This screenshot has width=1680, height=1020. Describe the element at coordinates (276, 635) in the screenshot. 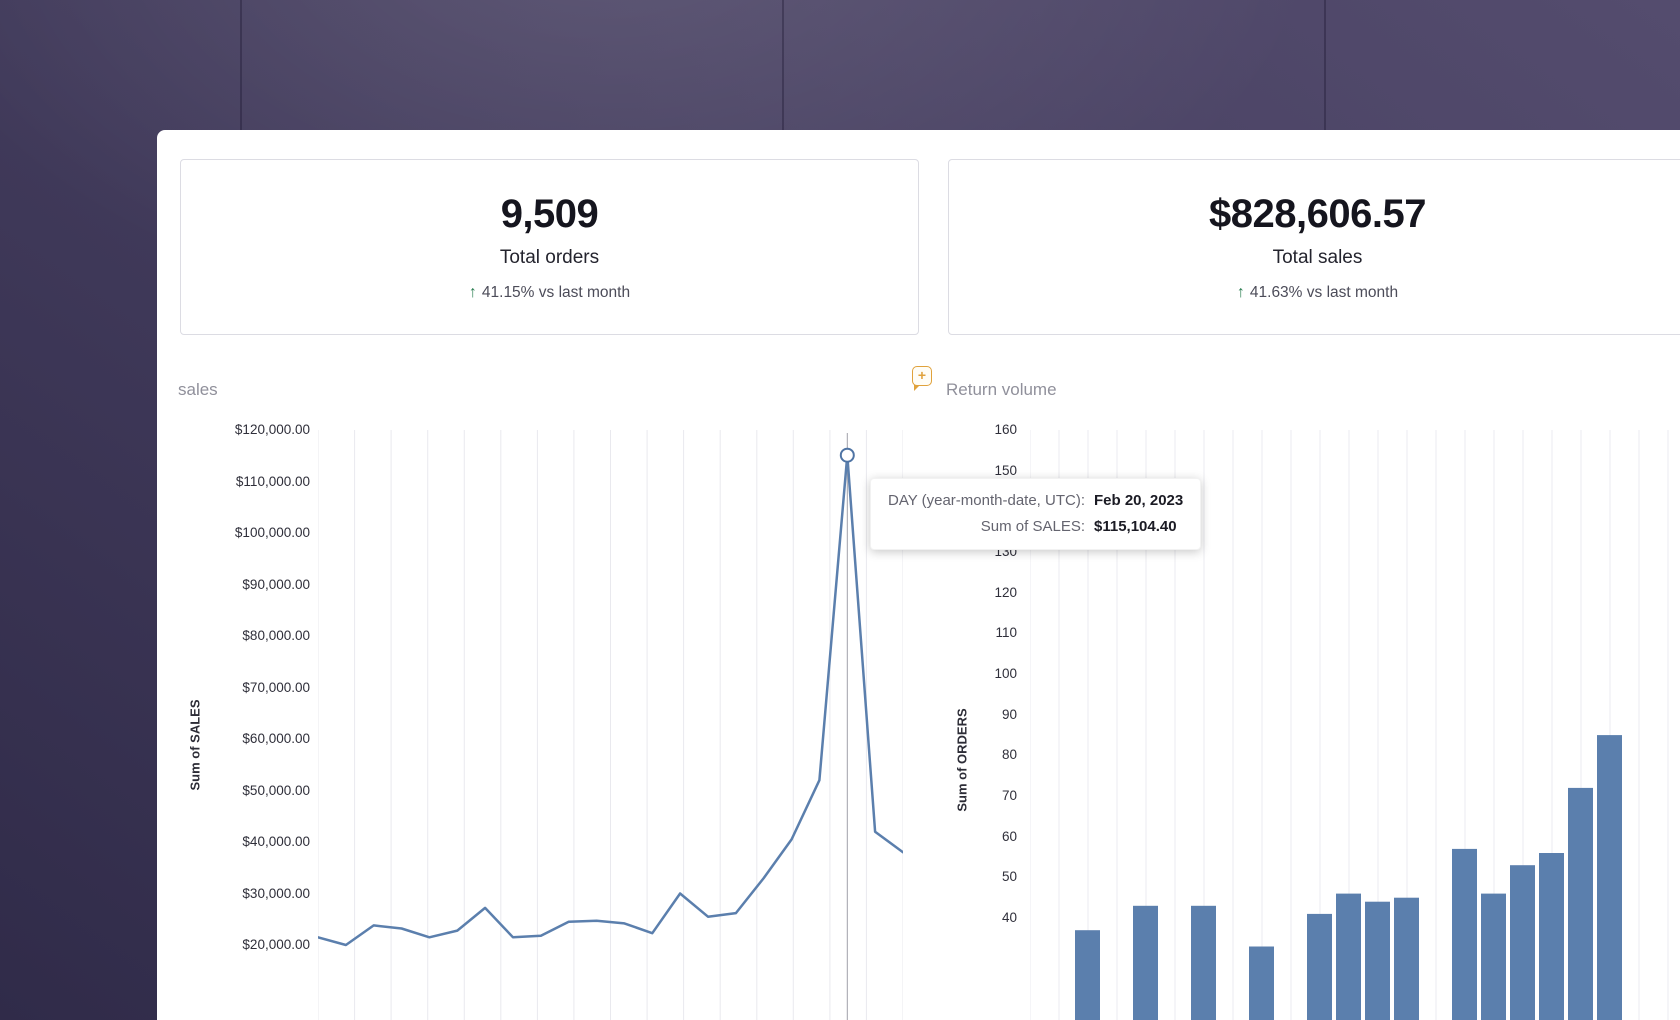

I see `y-axis-tick: $80,000.00` at that location.